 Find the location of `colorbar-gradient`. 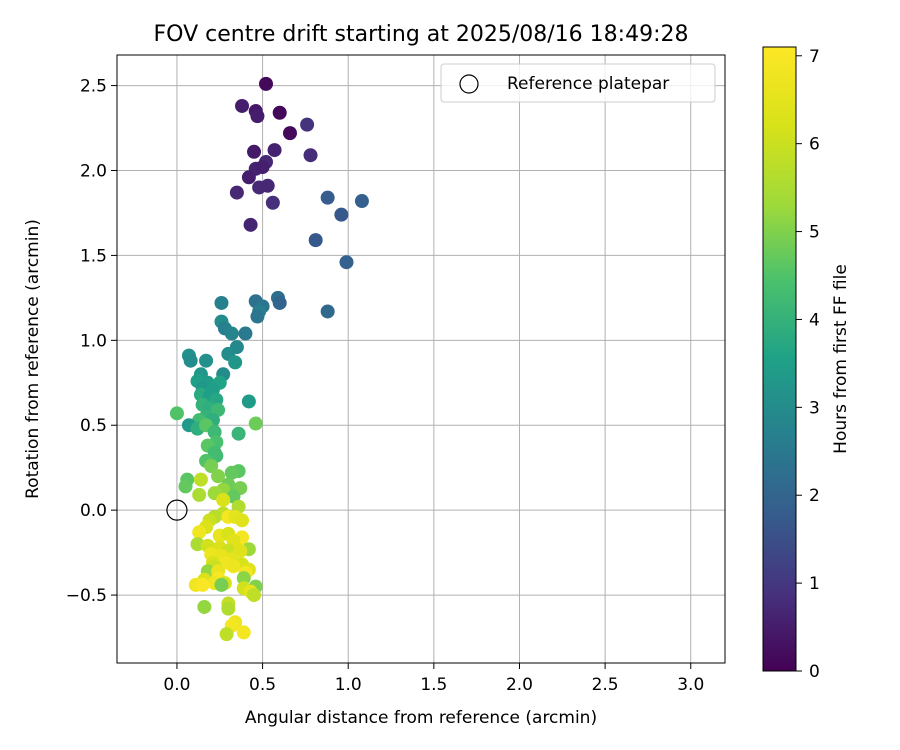

colorbar-gradient is located at coordinates (779, 359).